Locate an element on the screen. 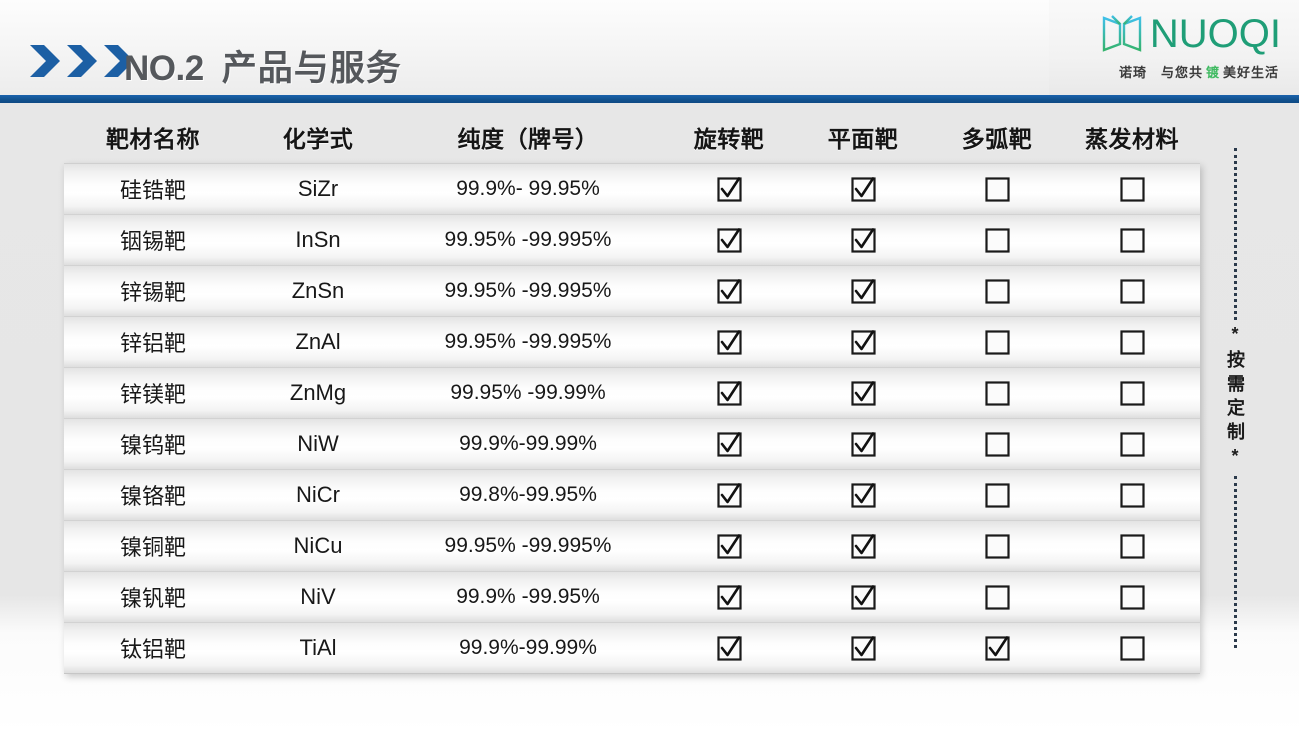 The width and height of the screenshot is (1299, 734). cell-chemical-formula: NiCr is located at coordinates (318, 494).